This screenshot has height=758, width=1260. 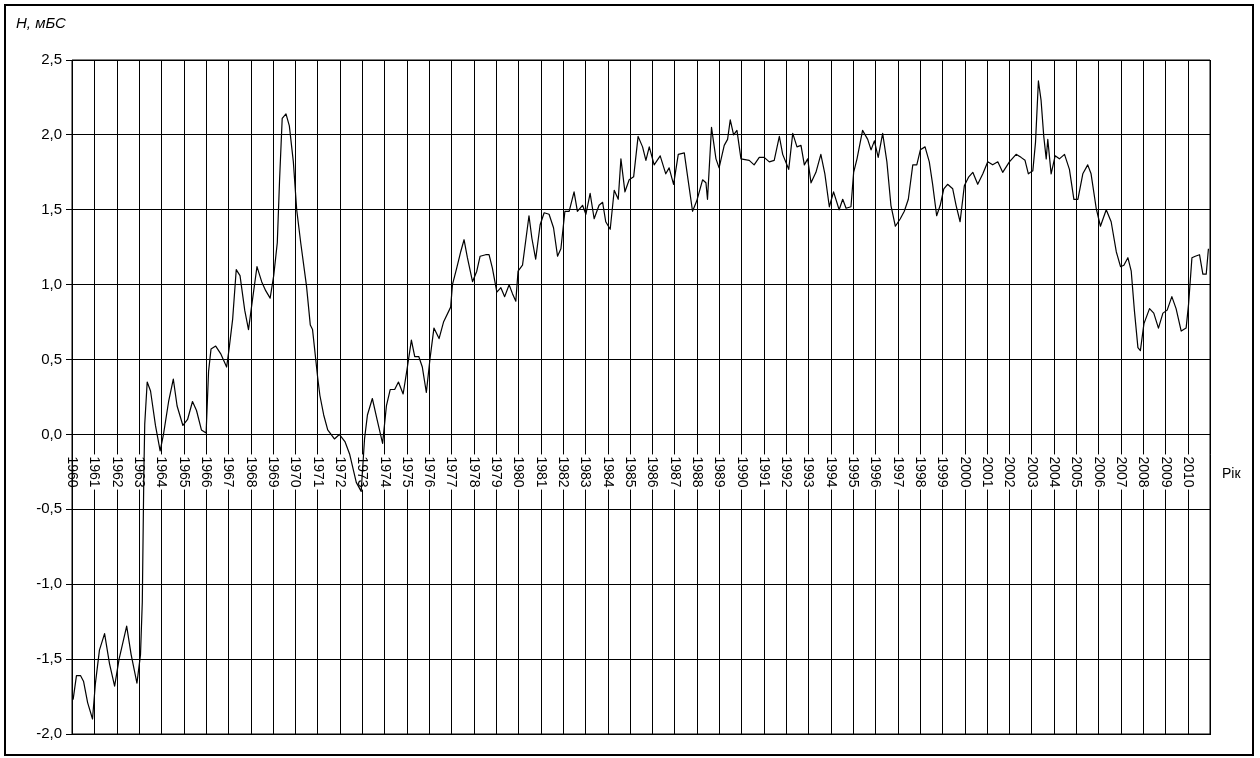 I want to click on x-tick-label: 2007, so click(x=1121, y=472).